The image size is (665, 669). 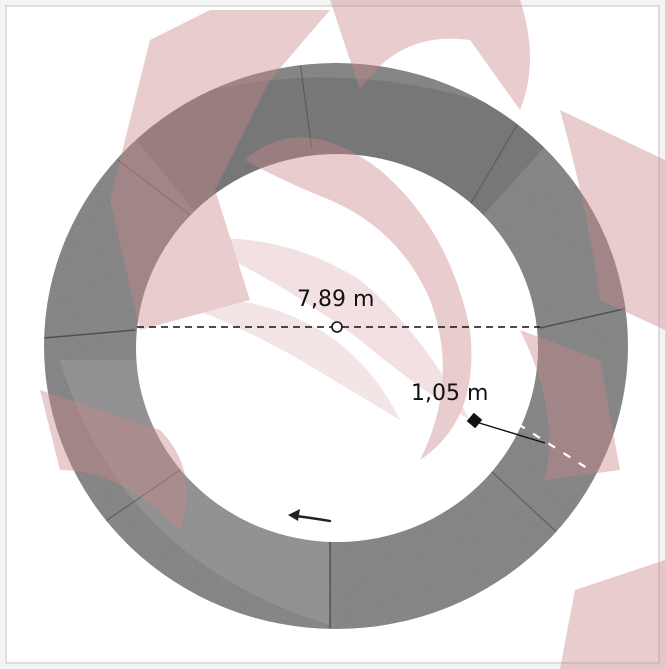 I want to click on diamond-marker-icon, so click(x=474, y=420).